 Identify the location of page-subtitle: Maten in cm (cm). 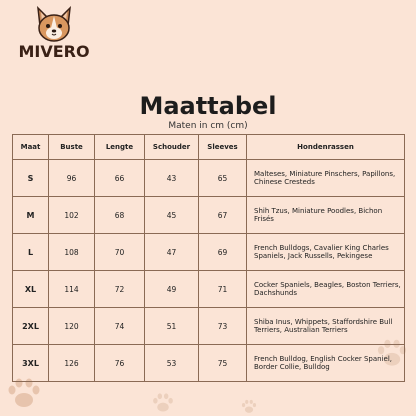
(208, 126).